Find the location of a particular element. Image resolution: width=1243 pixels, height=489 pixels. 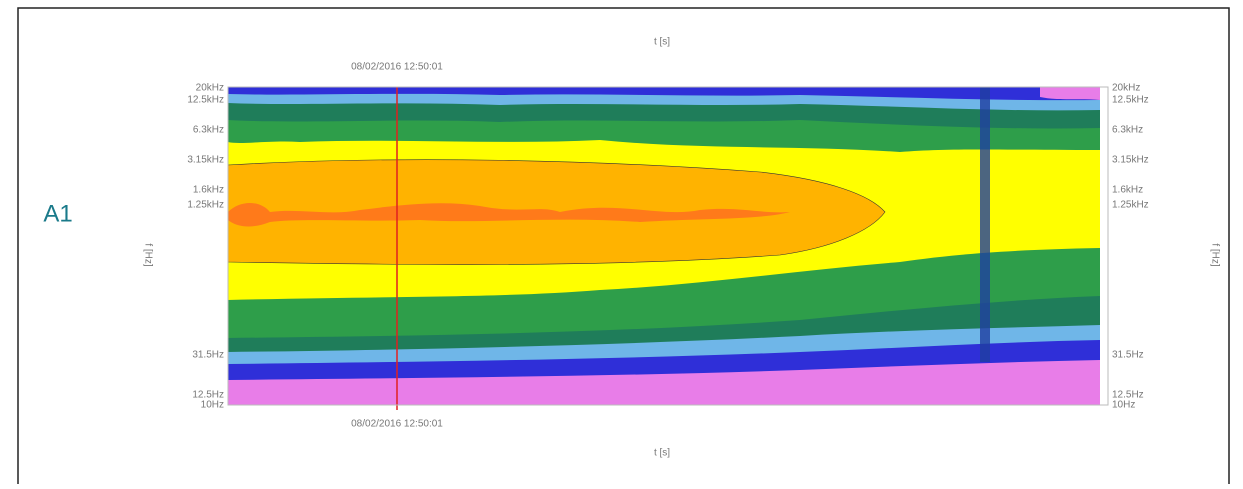

left-tick-label: 31.5Hz is located at coordinates (208, 355).